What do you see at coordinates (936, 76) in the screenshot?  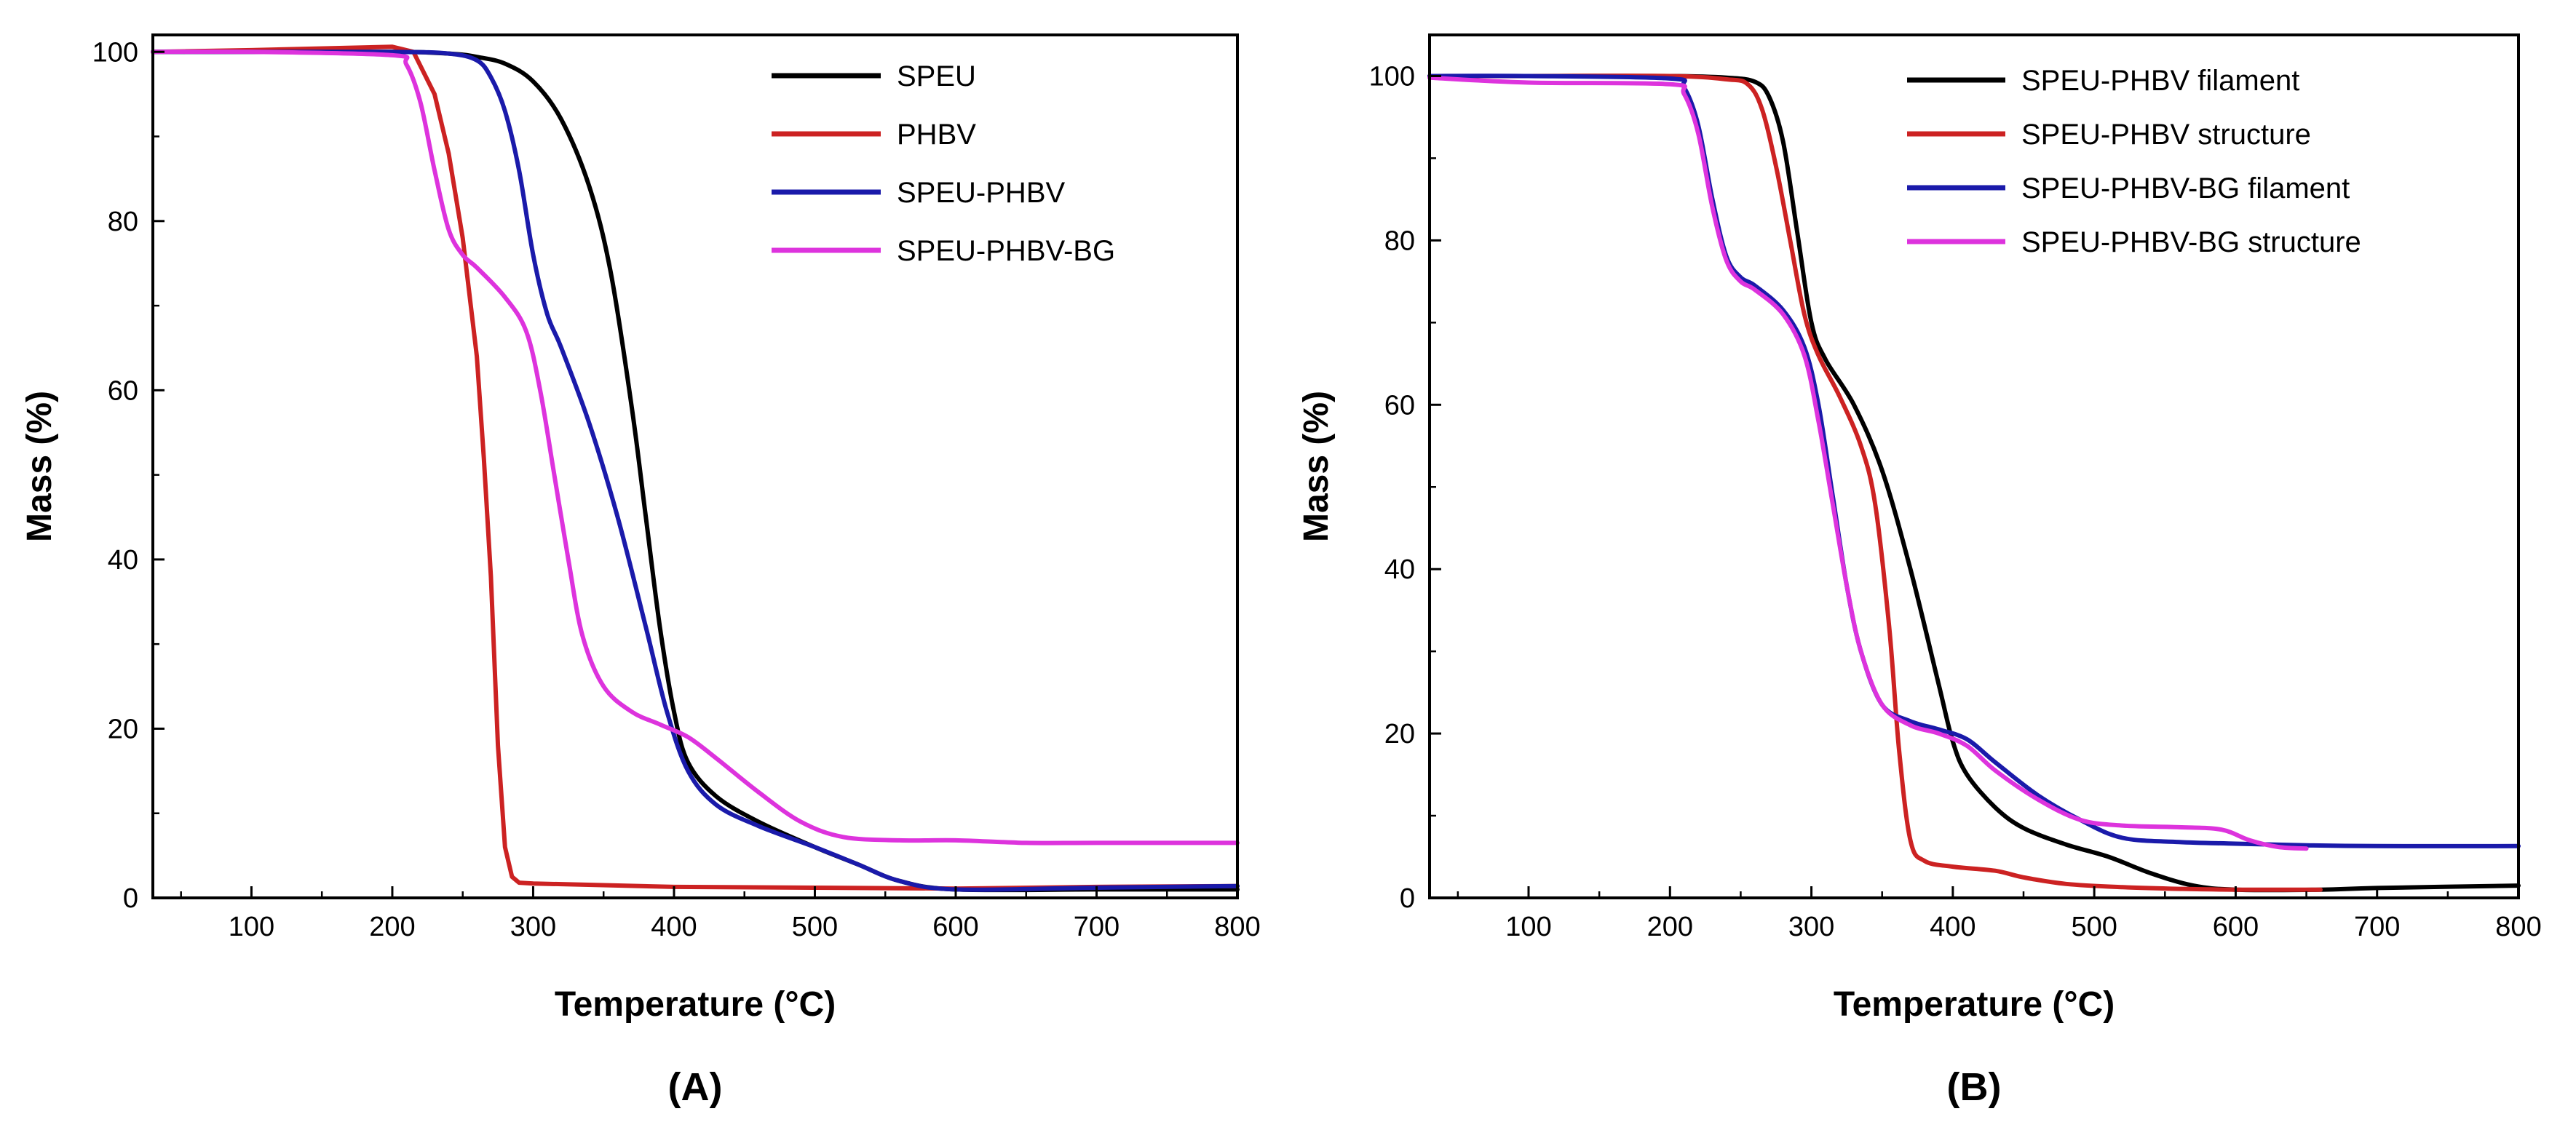 I see `panel-a-legend-label-speu: SPEU` at bounding box center [936, 76].